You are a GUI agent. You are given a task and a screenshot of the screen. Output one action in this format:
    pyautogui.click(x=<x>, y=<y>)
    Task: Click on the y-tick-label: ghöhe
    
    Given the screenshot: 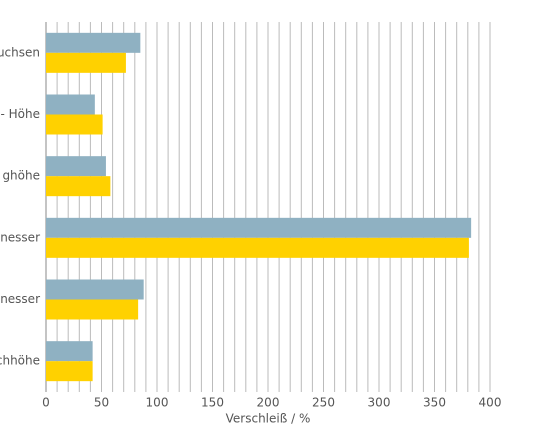 What is the action you would take?
    pyautogui.click(x=21, y=176)
    